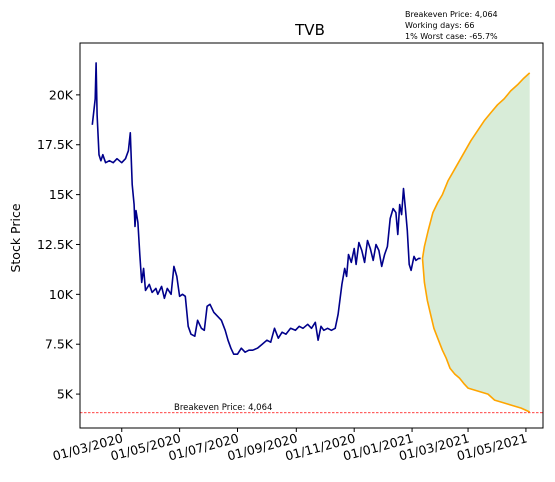  I want to click on series-line-forecast-lower, so click(476, 335).